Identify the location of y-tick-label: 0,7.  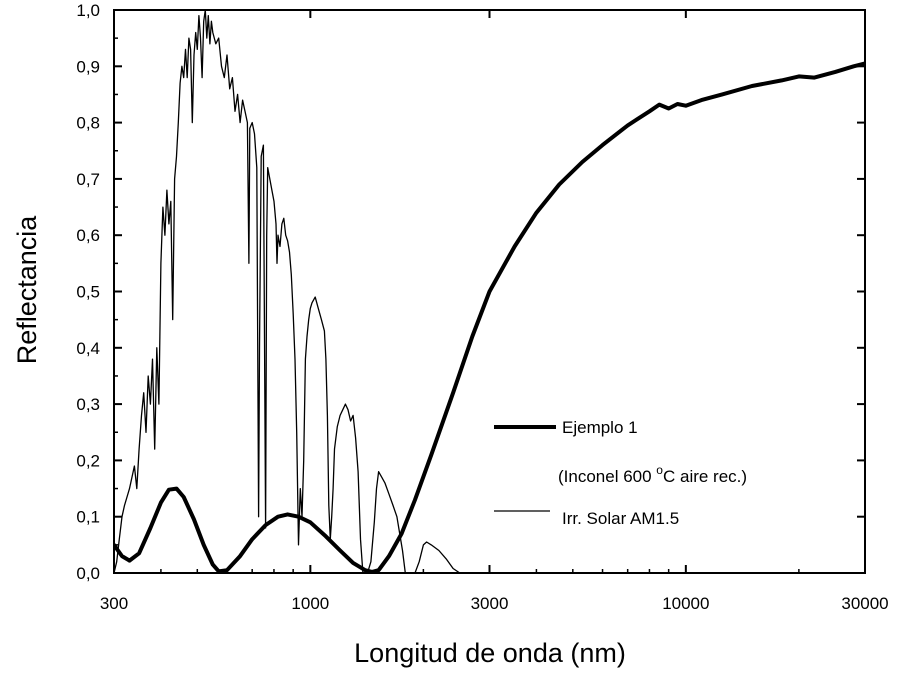
(88, 179).